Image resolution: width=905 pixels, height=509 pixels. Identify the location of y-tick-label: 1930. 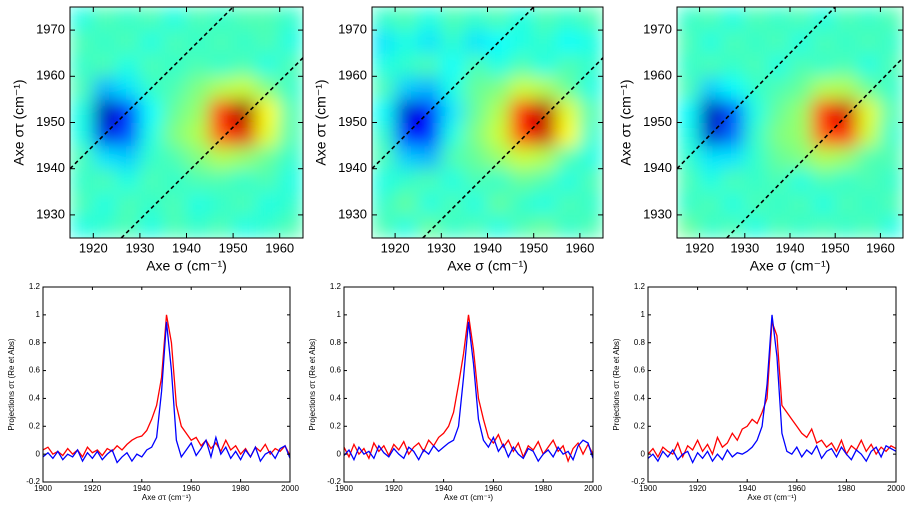
(50, 213).